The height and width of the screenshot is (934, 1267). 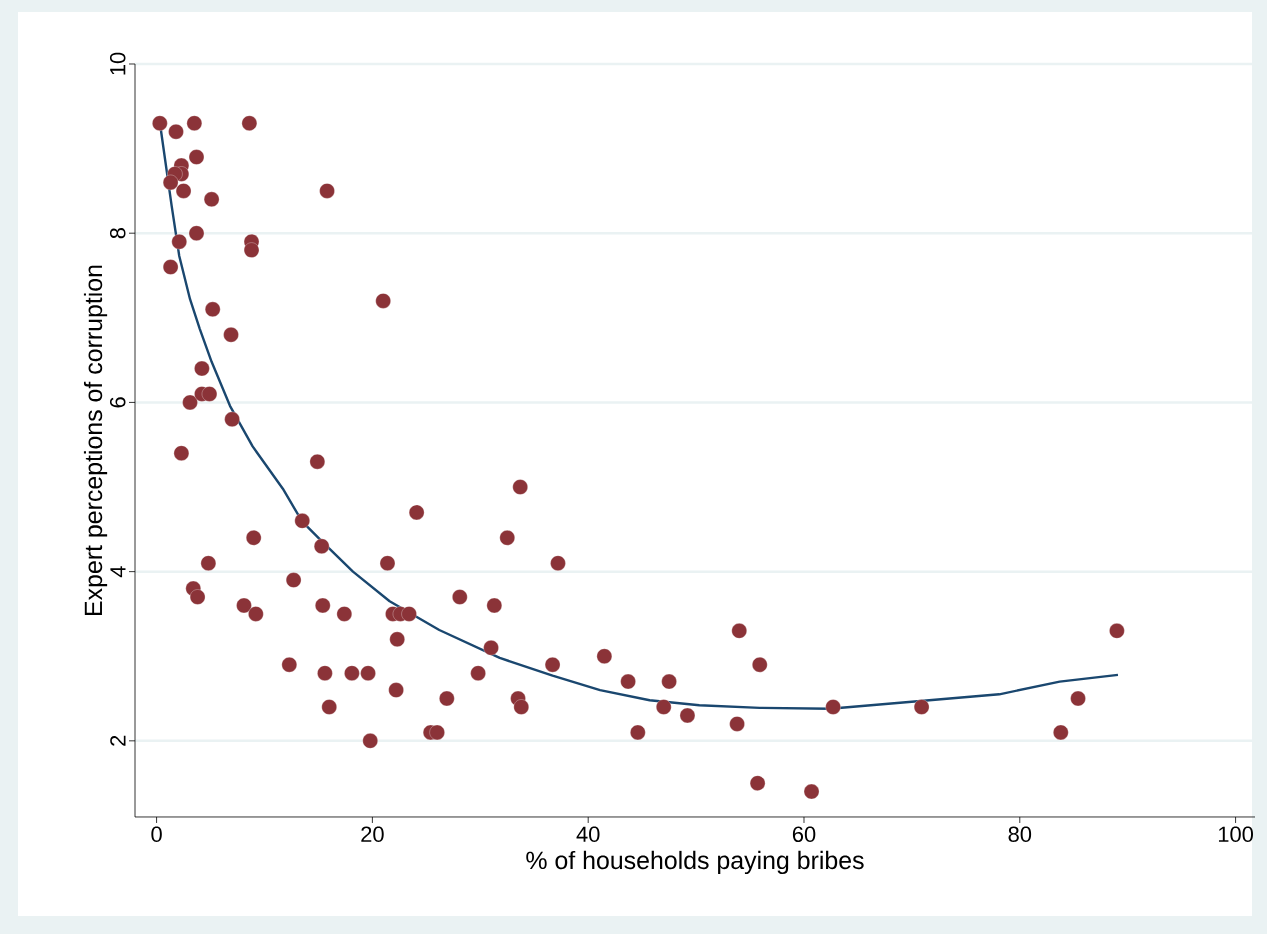 What do you see at coordinates (372, 834) in the screenshot?
I see `x-tick-label: 20` at bounding box center [372, 834].